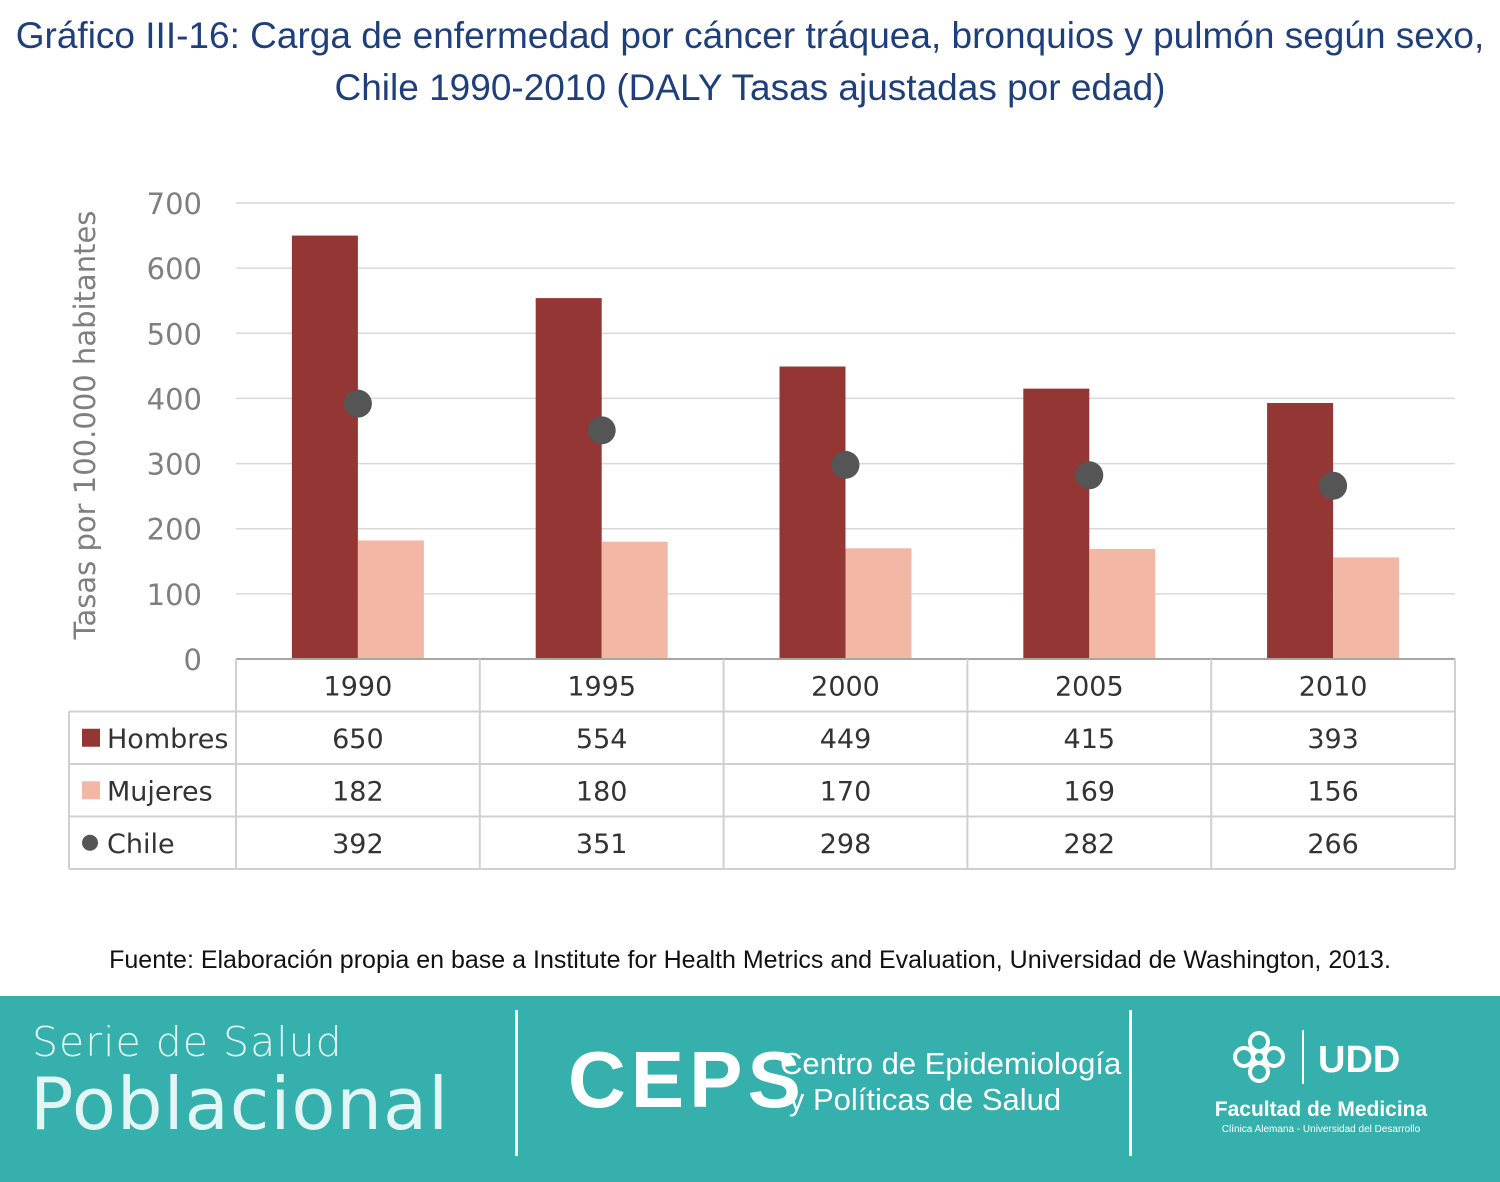 Image resolution: width=1500 pixels, height=1182 pixels. What do you see at coordinates (1333, 686) in the screenshot?
I see `category-label: 2010` at bounding box center [1333, 686].